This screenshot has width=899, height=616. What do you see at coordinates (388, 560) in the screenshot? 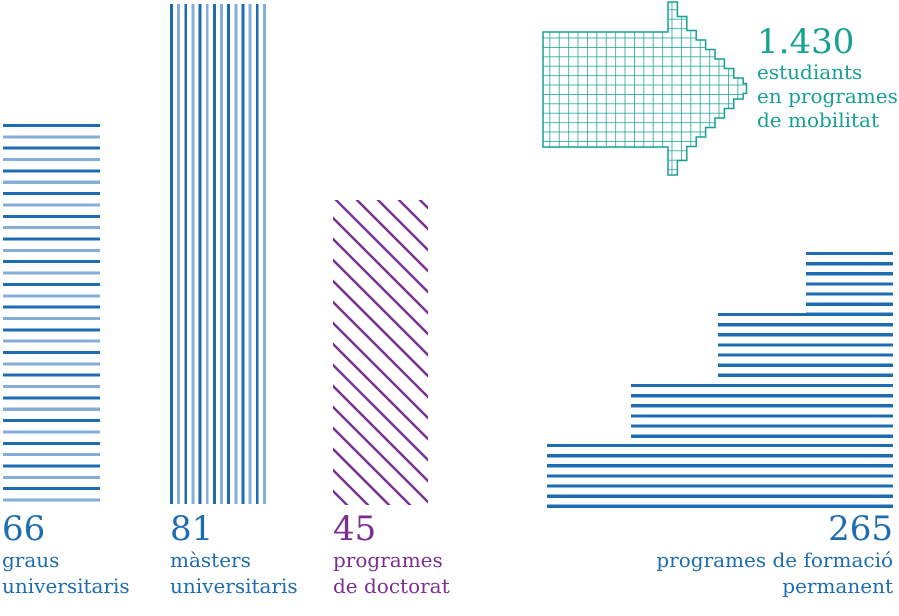
I see `stat-label-line: programes` at bounding box center [388, 560].